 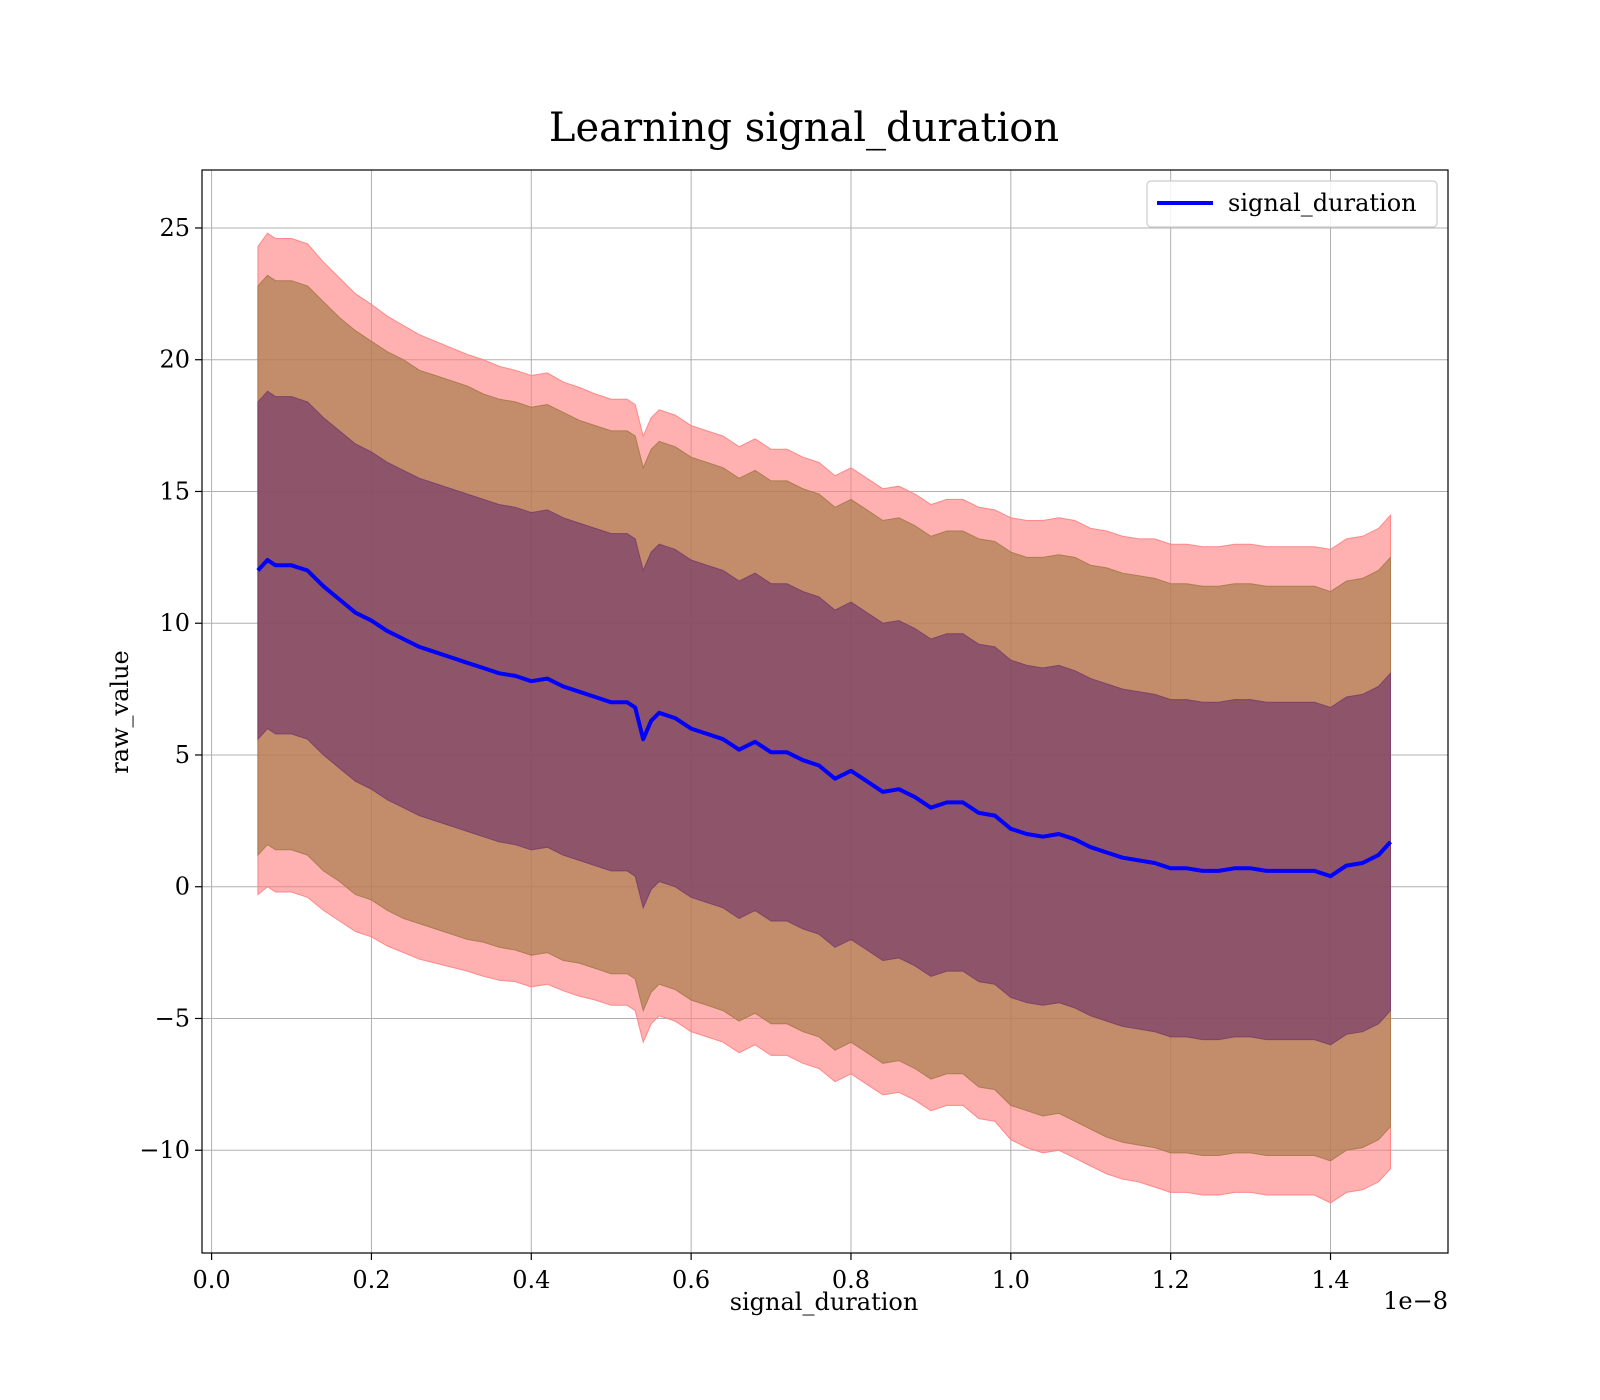 What do you see at coordinates (182, 755) in the screenshot?
I see `y-tick-label: 5` at bounding box center [182, 755].